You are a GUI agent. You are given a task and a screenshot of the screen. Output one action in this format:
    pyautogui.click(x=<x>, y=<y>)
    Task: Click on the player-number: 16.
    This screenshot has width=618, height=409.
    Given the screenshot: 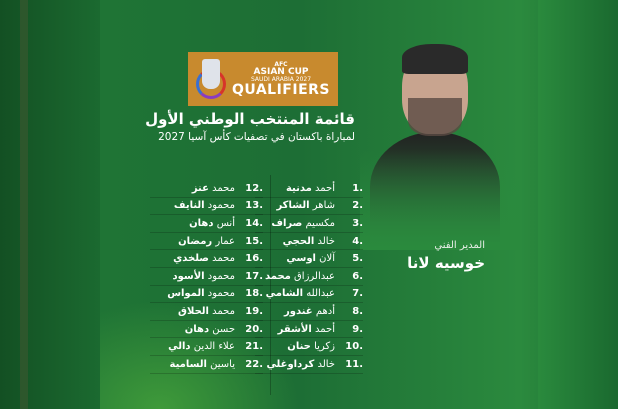 What is the action you would take?
    pyautogui.click(x=254, y=259)
    